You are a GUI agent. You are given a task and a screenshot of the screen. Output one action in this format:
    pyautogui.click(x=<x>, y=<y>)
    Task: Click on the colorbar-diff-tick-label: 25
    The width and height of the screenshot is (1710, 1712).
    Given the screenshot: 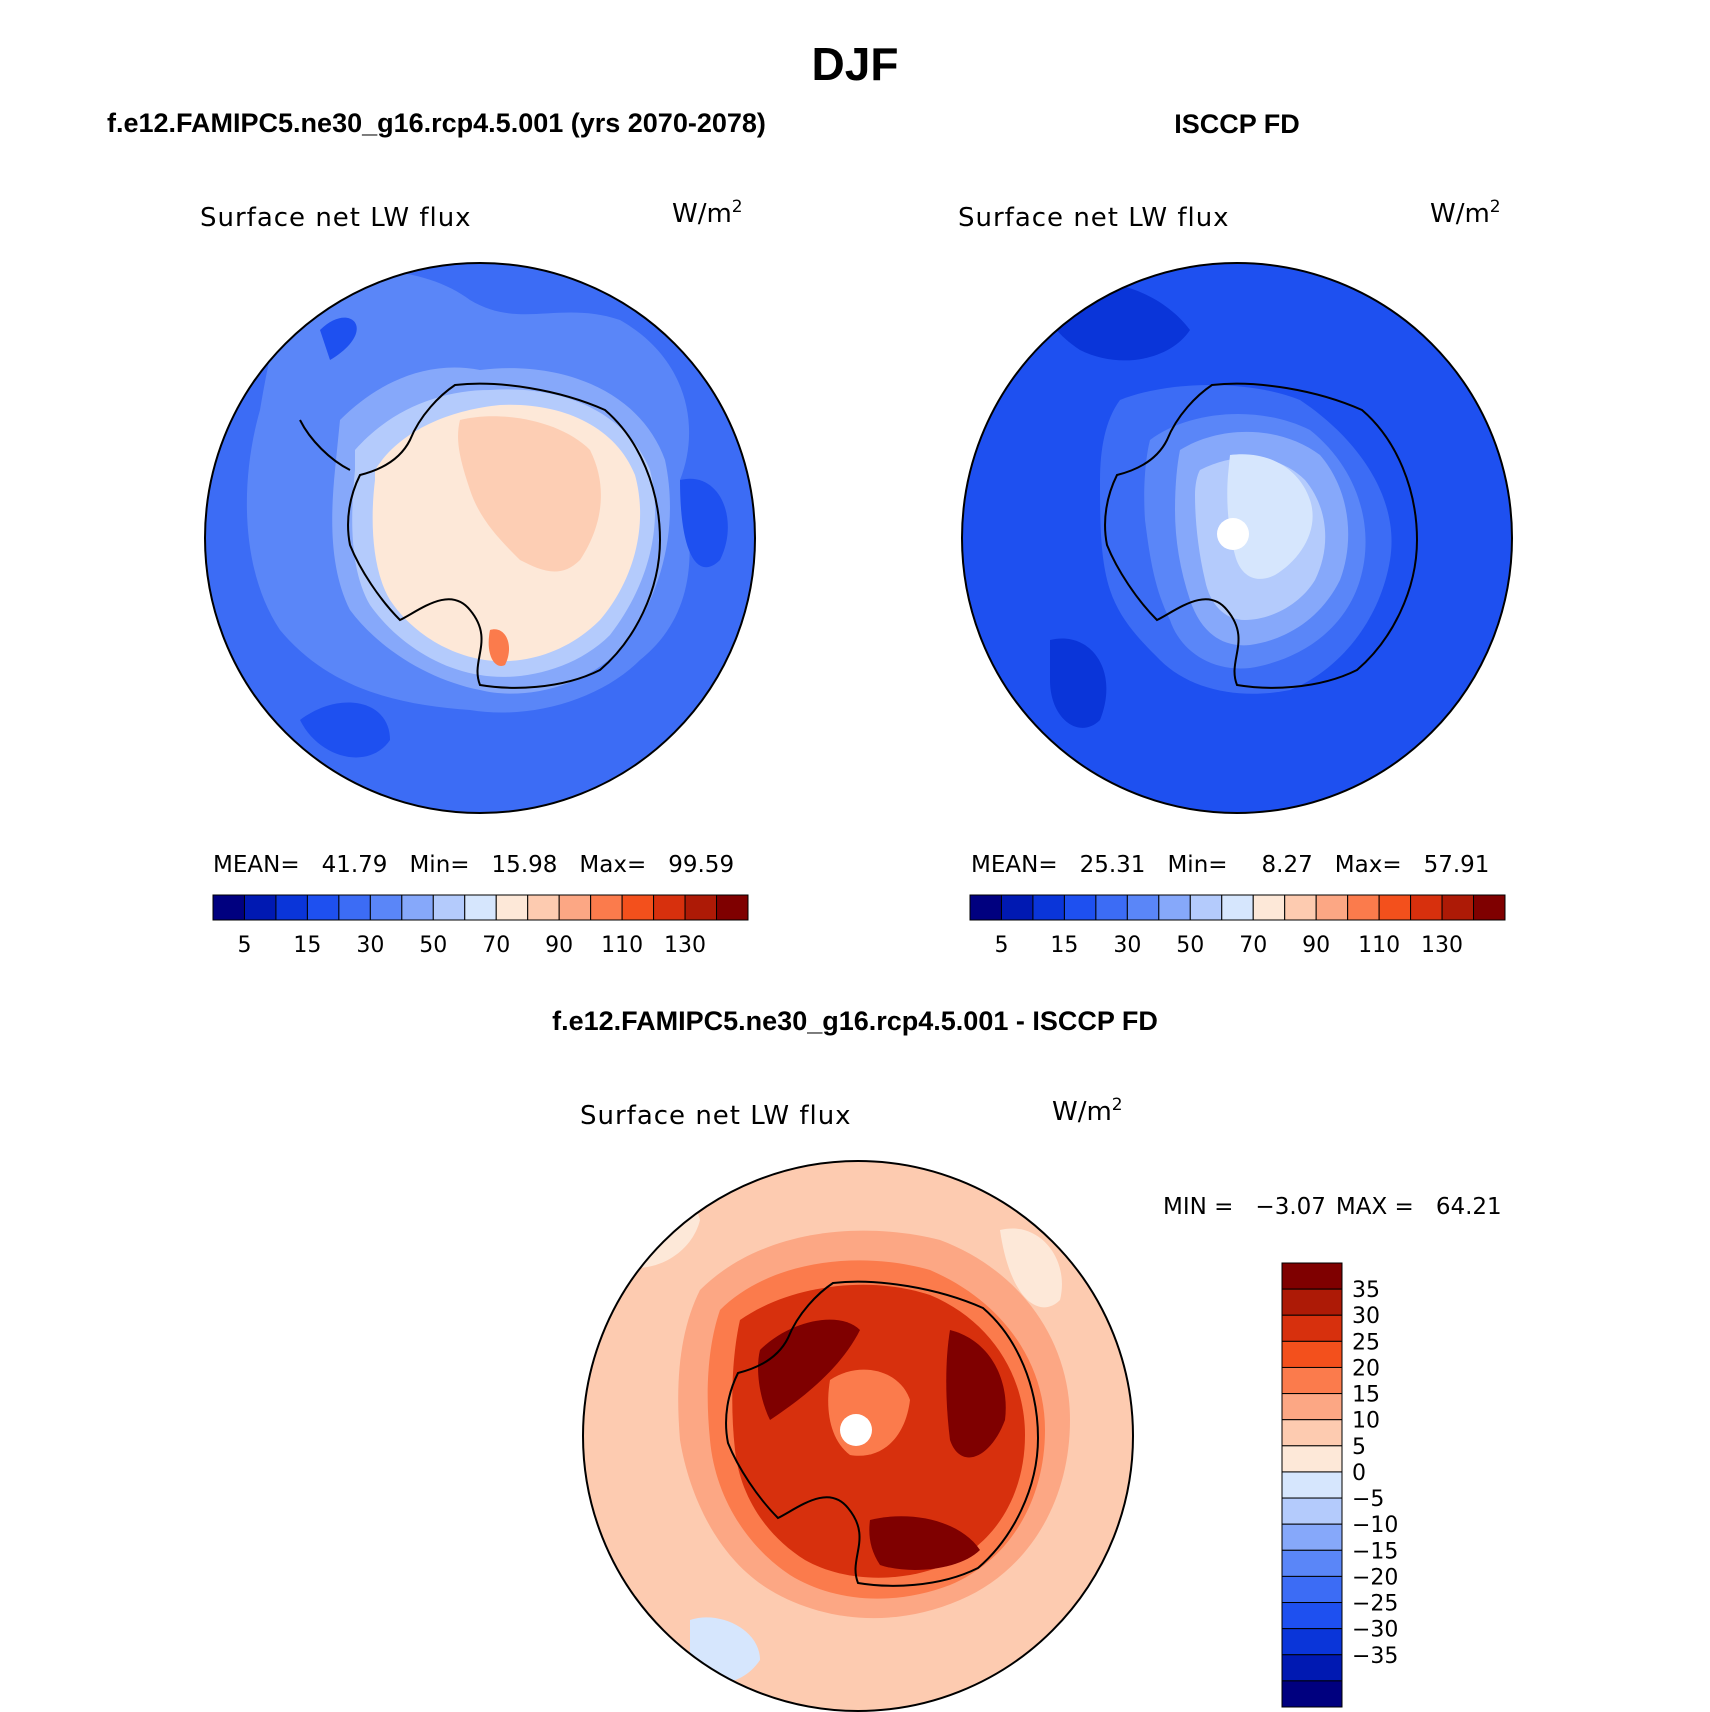 What is the action you would take?
    pyautogui.click(x=1366, y=1342)
    